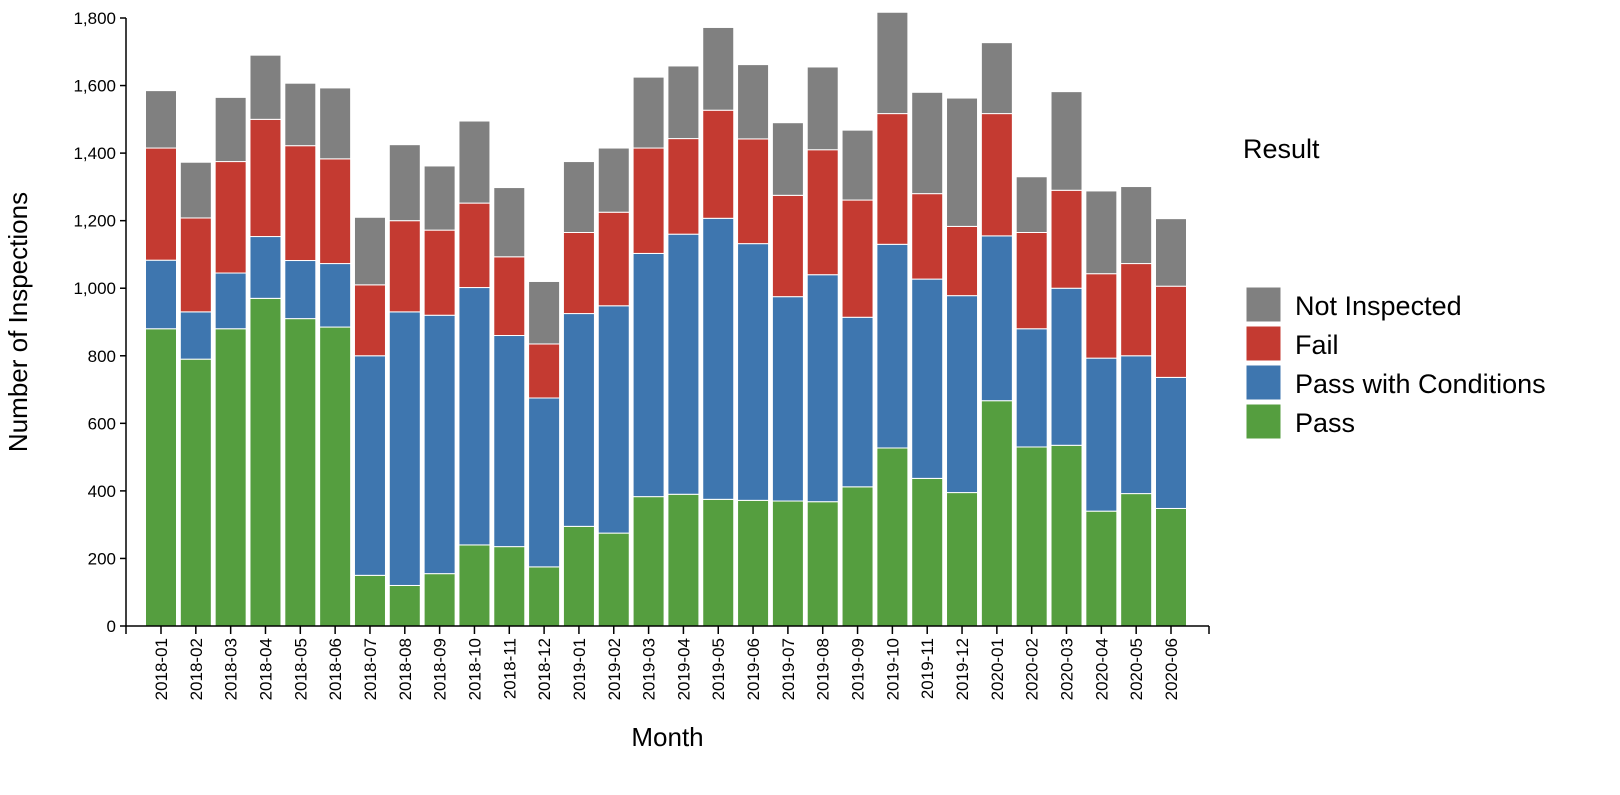 The image size is (1620, 795). Describe the element at coordinates (1136, 669) in the screenshot. I see `x-tick-label: 2020-05` at that location.